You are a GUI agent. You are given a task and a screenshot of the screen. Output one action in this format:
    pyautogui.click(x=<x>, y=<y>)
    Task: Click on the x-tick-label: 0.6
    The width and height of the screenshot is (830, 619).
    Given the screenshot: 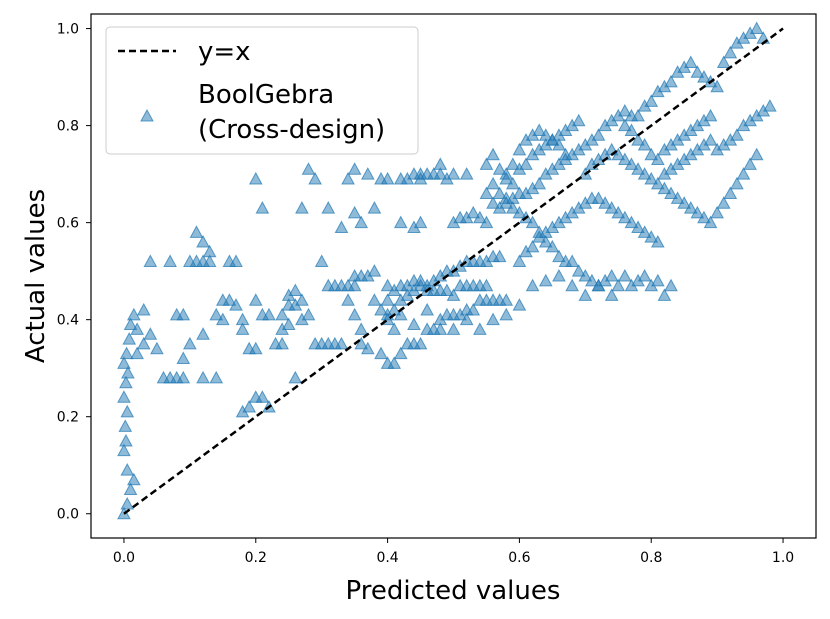 What is the action you would take?
    pyautogui.click(x=519, y=558)
    